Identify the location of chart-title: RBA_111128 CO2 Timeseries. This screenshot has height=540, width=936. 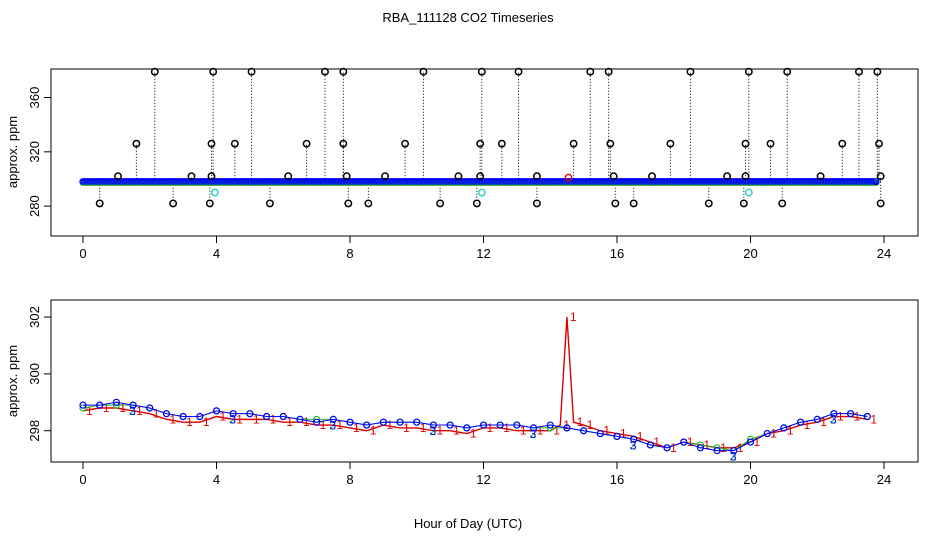
(468, 17).